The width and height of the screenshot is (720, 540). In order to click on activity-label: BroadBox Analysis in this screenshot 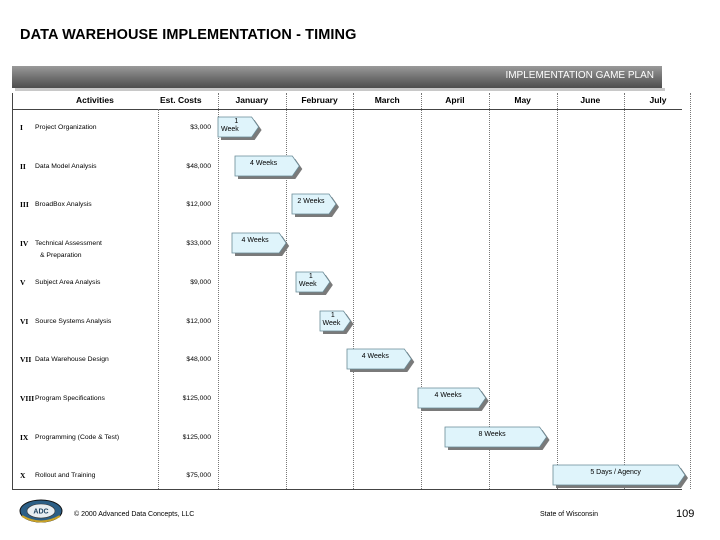, I will do `click(63, 205)`.